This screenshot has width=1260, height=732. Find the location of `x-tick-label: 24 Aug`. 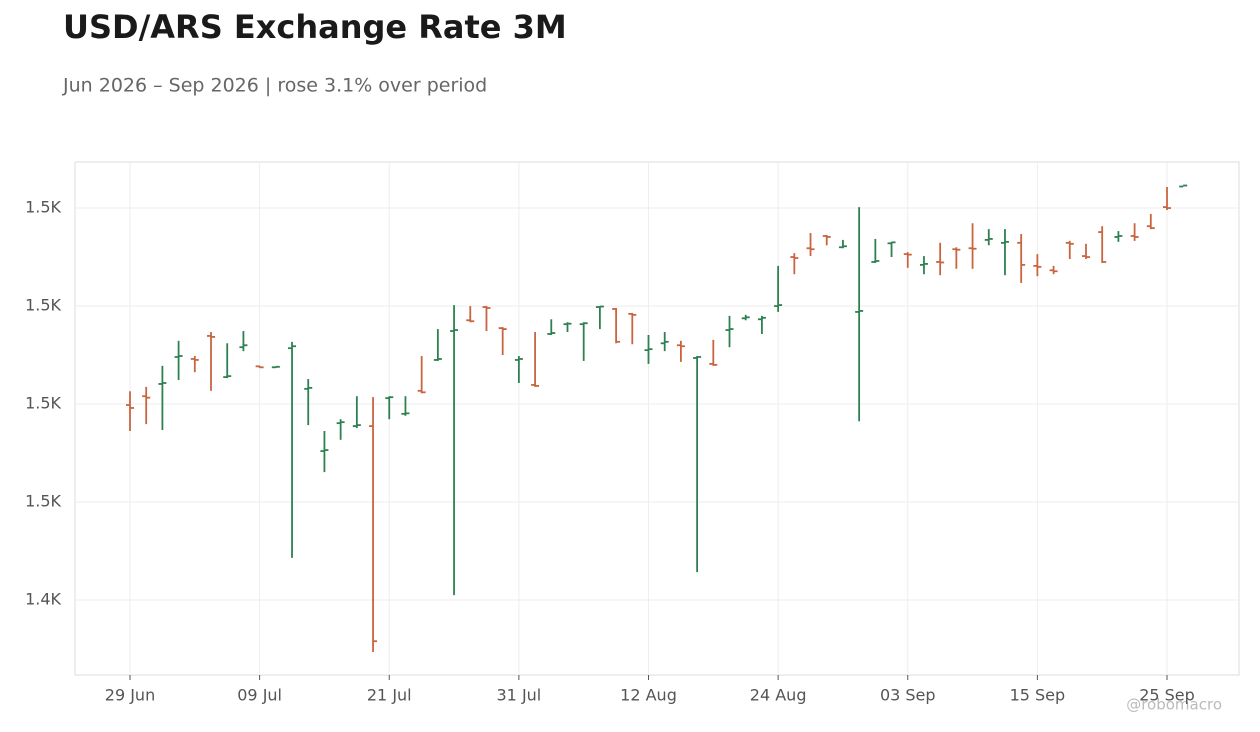

x-tick-label: 24 Aug is located at coordinates (778, 695).